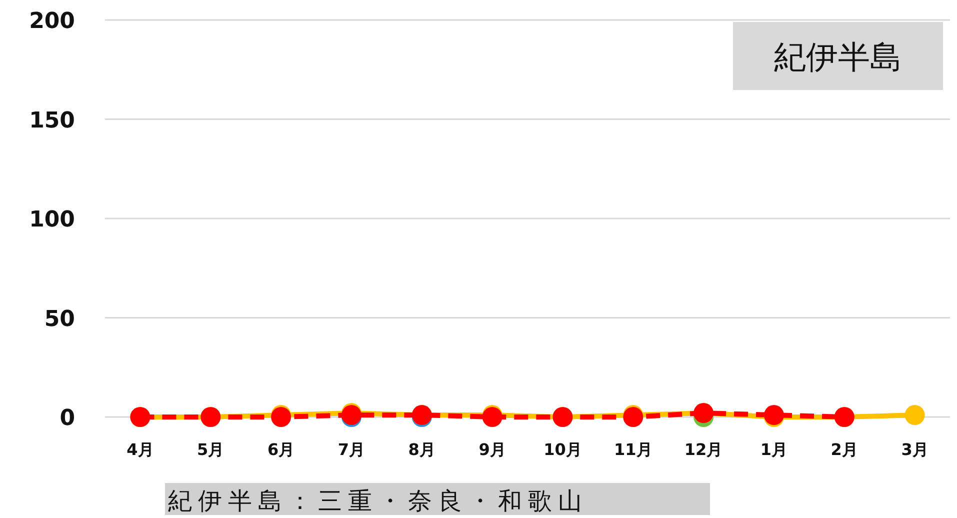 This screenshot has width=957, height=518. What do you see at coordinates (52, 220) in the screenshot?
I see `y-tick-label: 100` at bounding box center [52, 220].